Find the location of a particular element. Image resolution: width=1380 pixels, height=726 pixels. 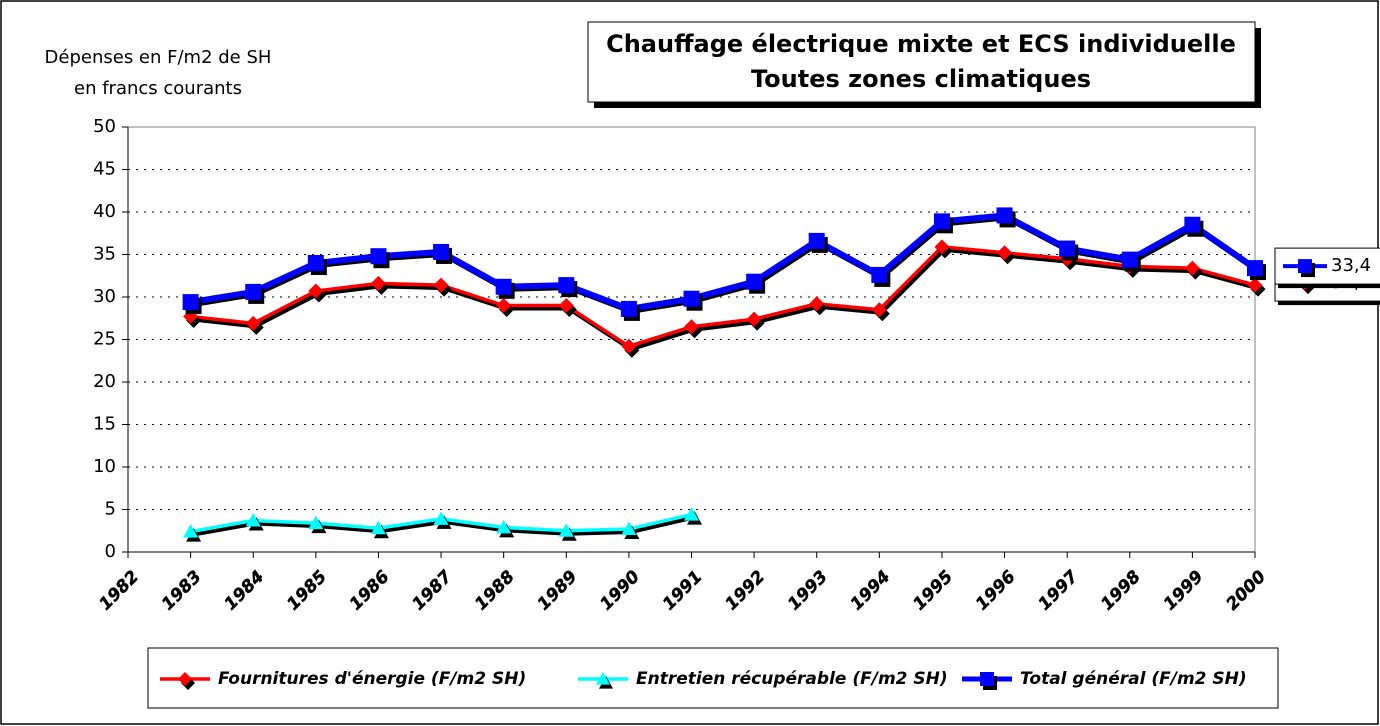

y-tick-label: 0 is located at coordinates (110, 551).